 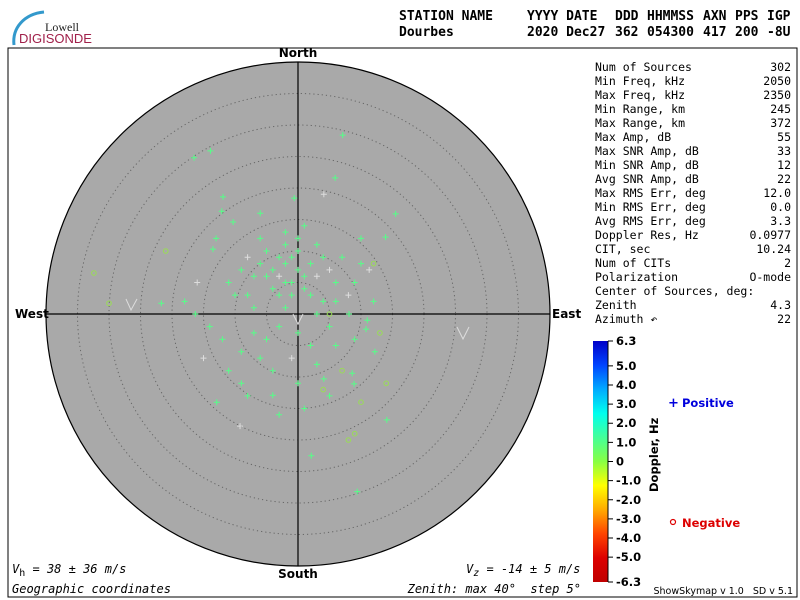 I want to click on stat-label: Zenith, so click(x=616, y=305).